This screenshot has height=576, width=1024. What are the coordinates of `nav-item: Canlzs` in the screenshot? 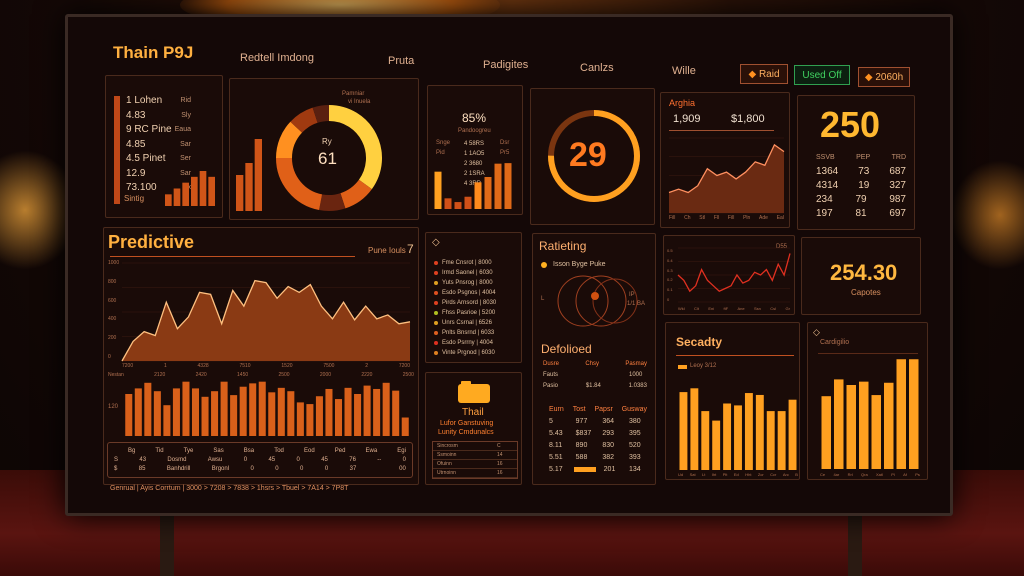 It's located at (597, 68).